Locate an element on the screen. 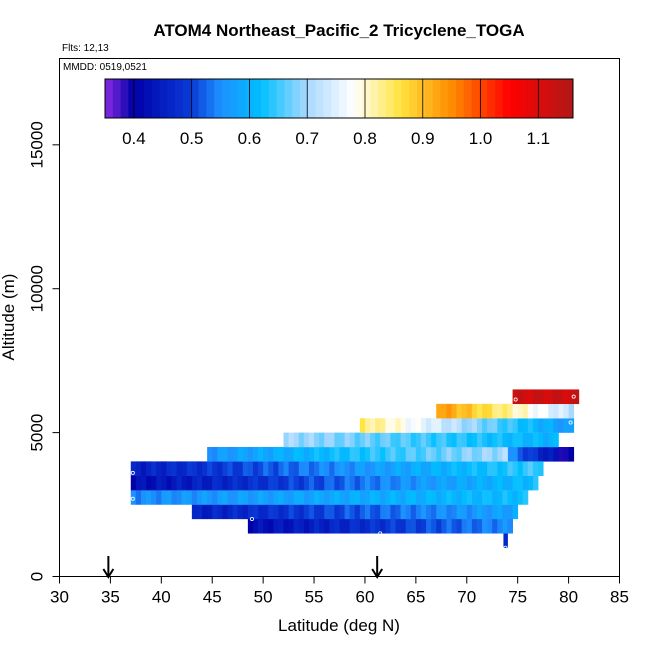 The height and width of the screenshot is (655, 650). x-tick-label: 60 is located at coordinates (364, 597).